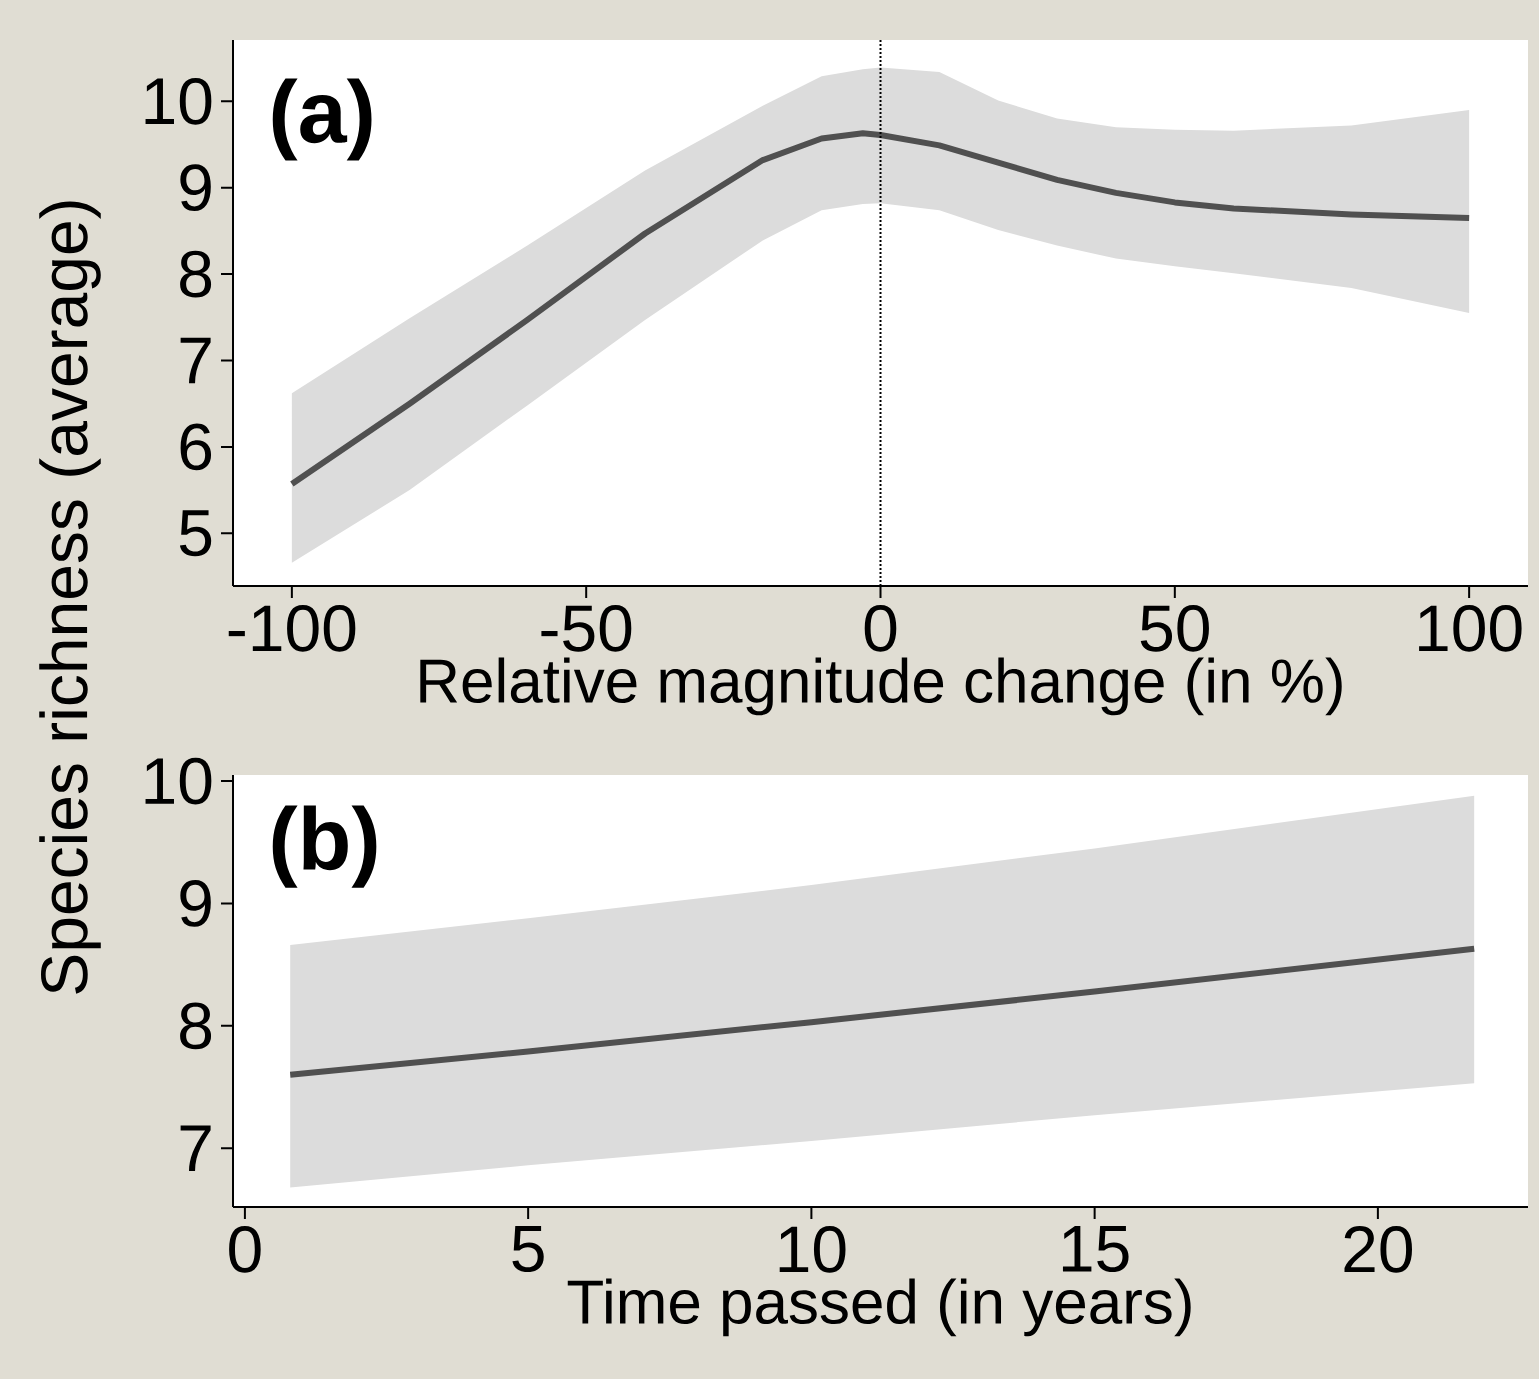 The height and width of the screenshot is (1379, 1539). Describe the element at coordinates (1378, 1249) in the screenshot. I see `x-tick-label: 20` at that location.